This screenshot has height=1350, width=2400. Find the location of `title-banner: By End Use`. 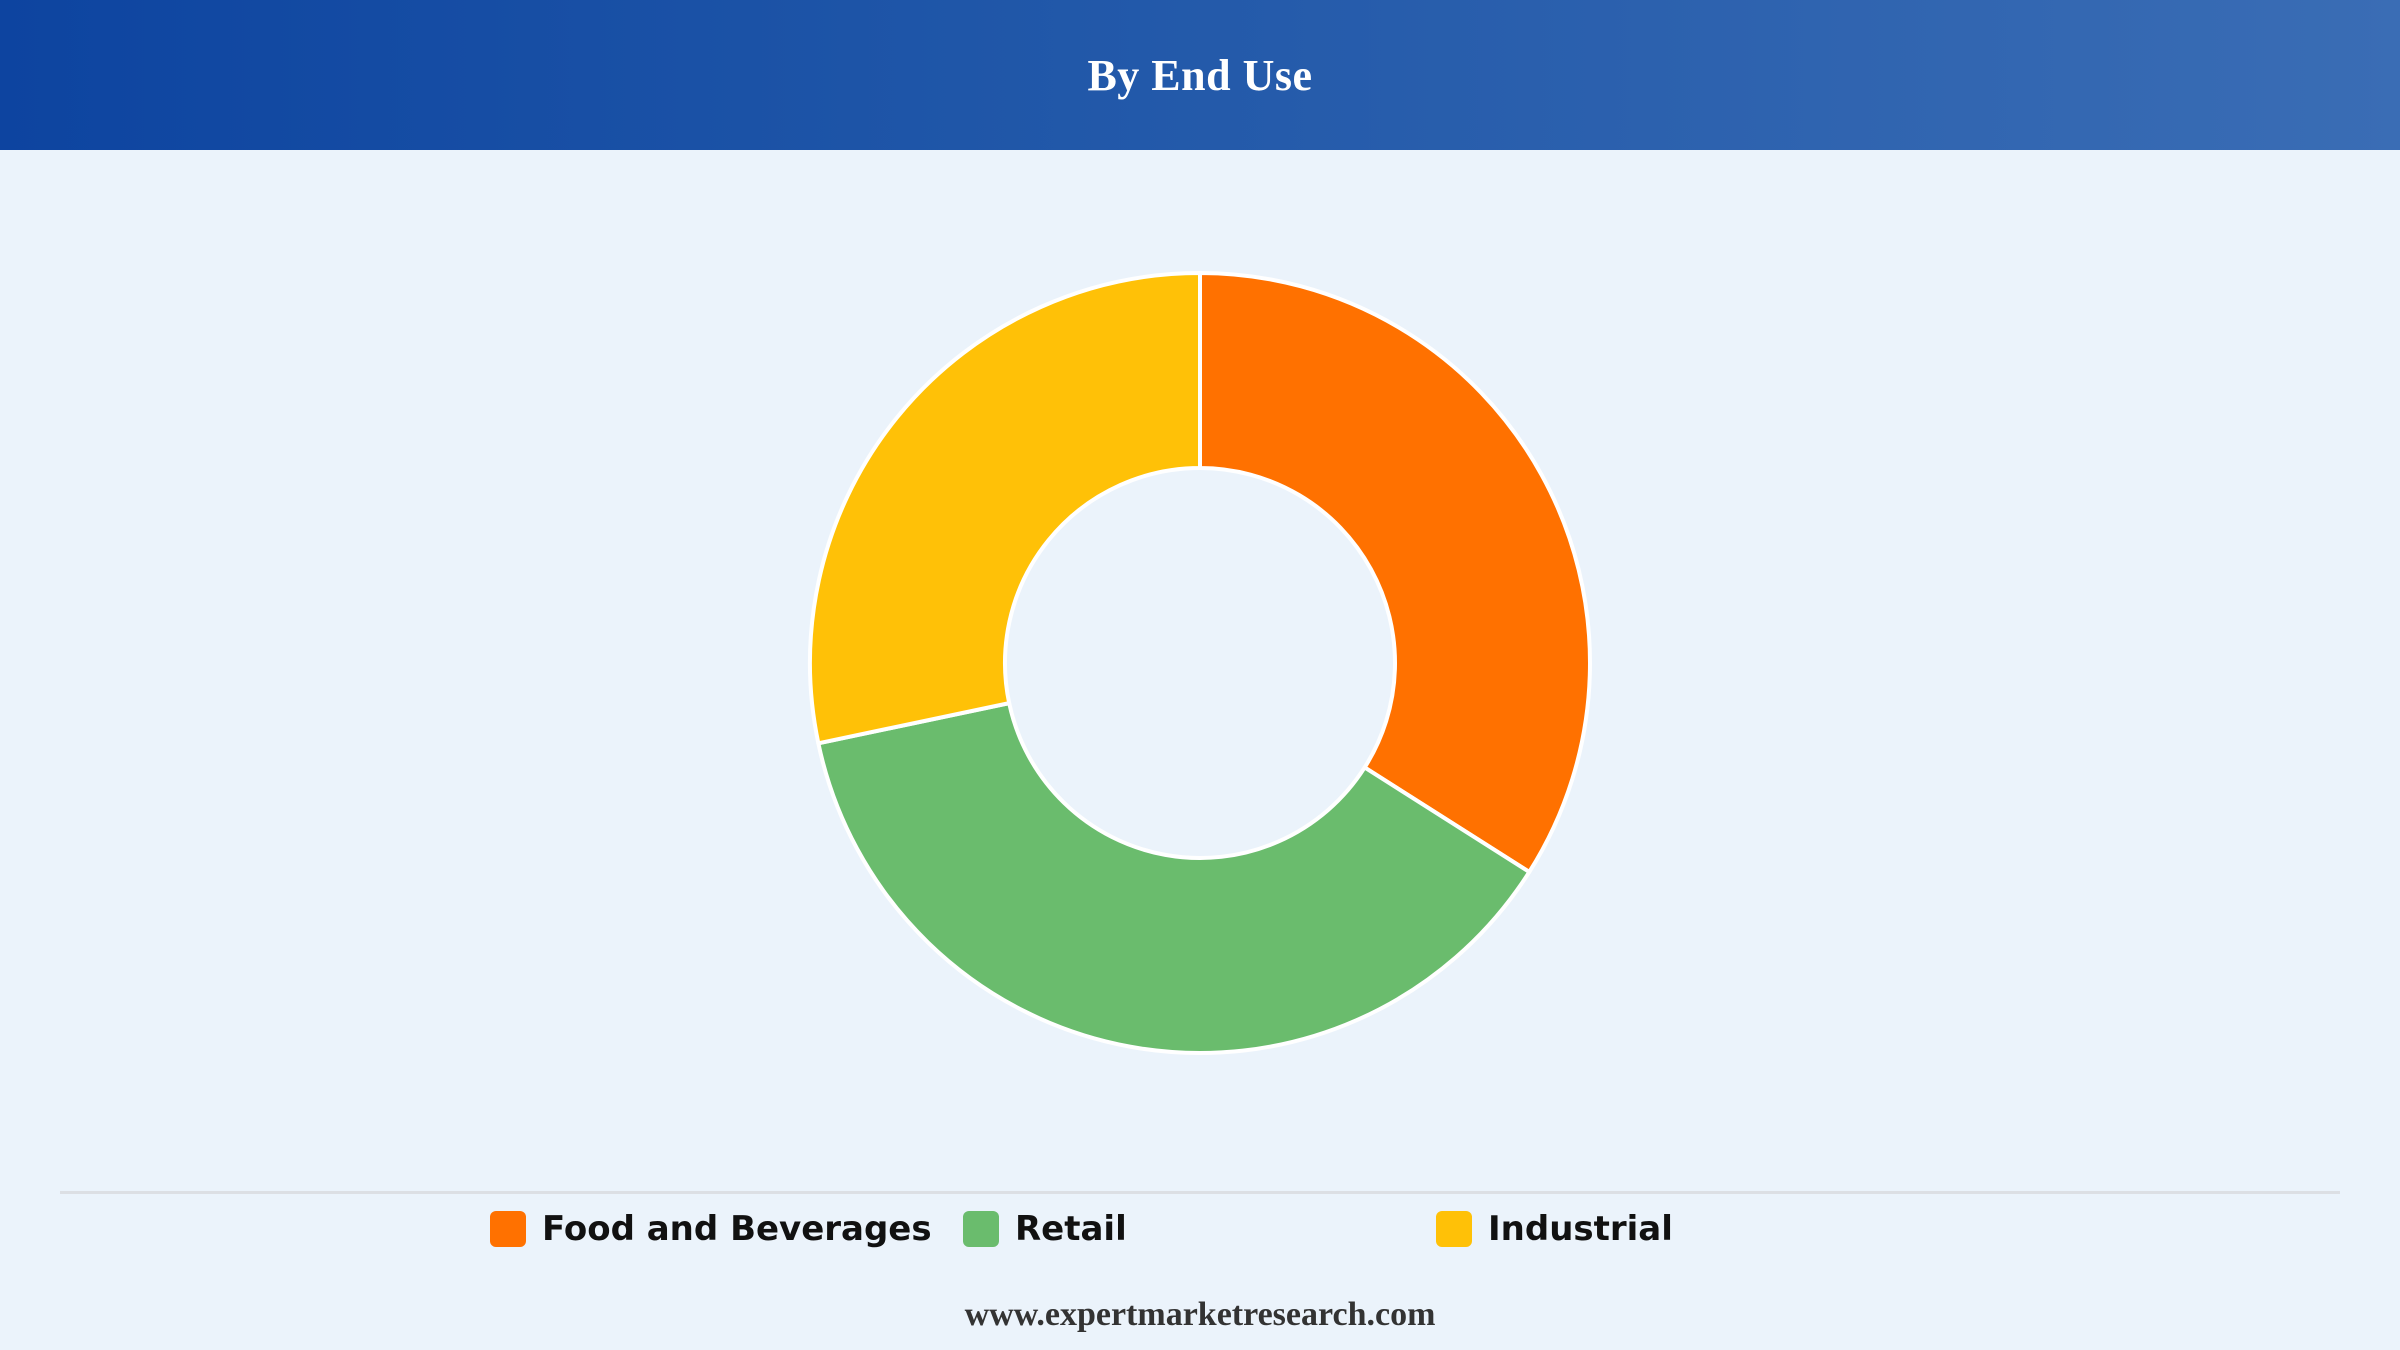

title-banner: By End Use is located at coordinates (1200, 75).